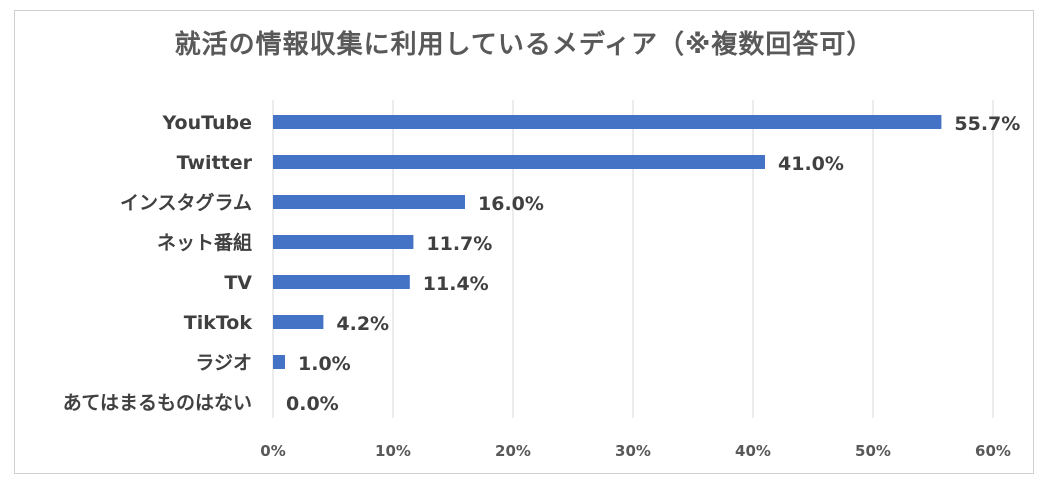 The image size is (1048, 492). Describe the element at coordinates (218, 323) in the screenshot. I see `category-label: TikTok` at that location.